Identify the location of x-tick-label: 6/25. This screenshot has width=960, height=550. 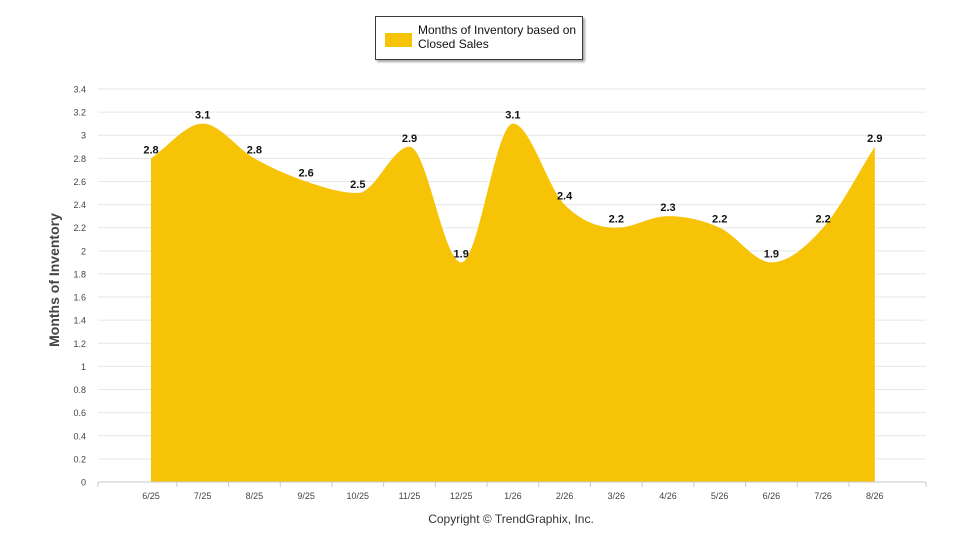
(151, 496).